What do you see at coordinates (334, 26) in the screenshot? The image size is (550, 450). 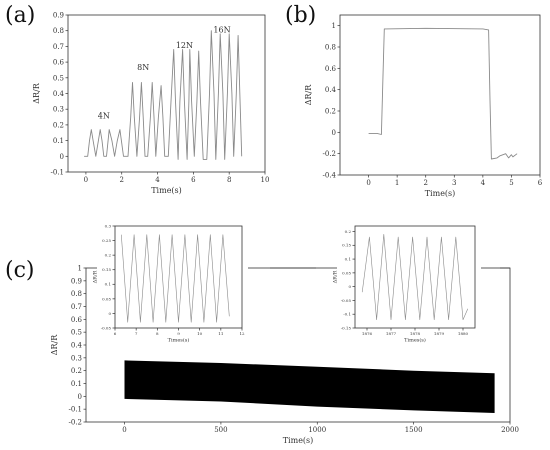 I see `y-tick-label-b-7: 1` at bounding box center [334, 26].